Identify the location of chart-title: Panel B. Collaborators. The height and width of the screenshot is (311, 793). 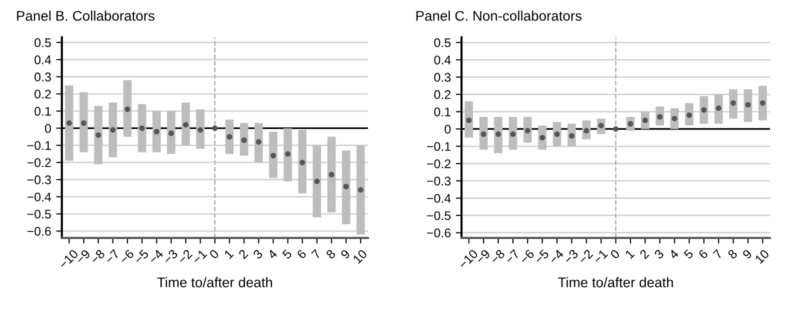
(85, 15).